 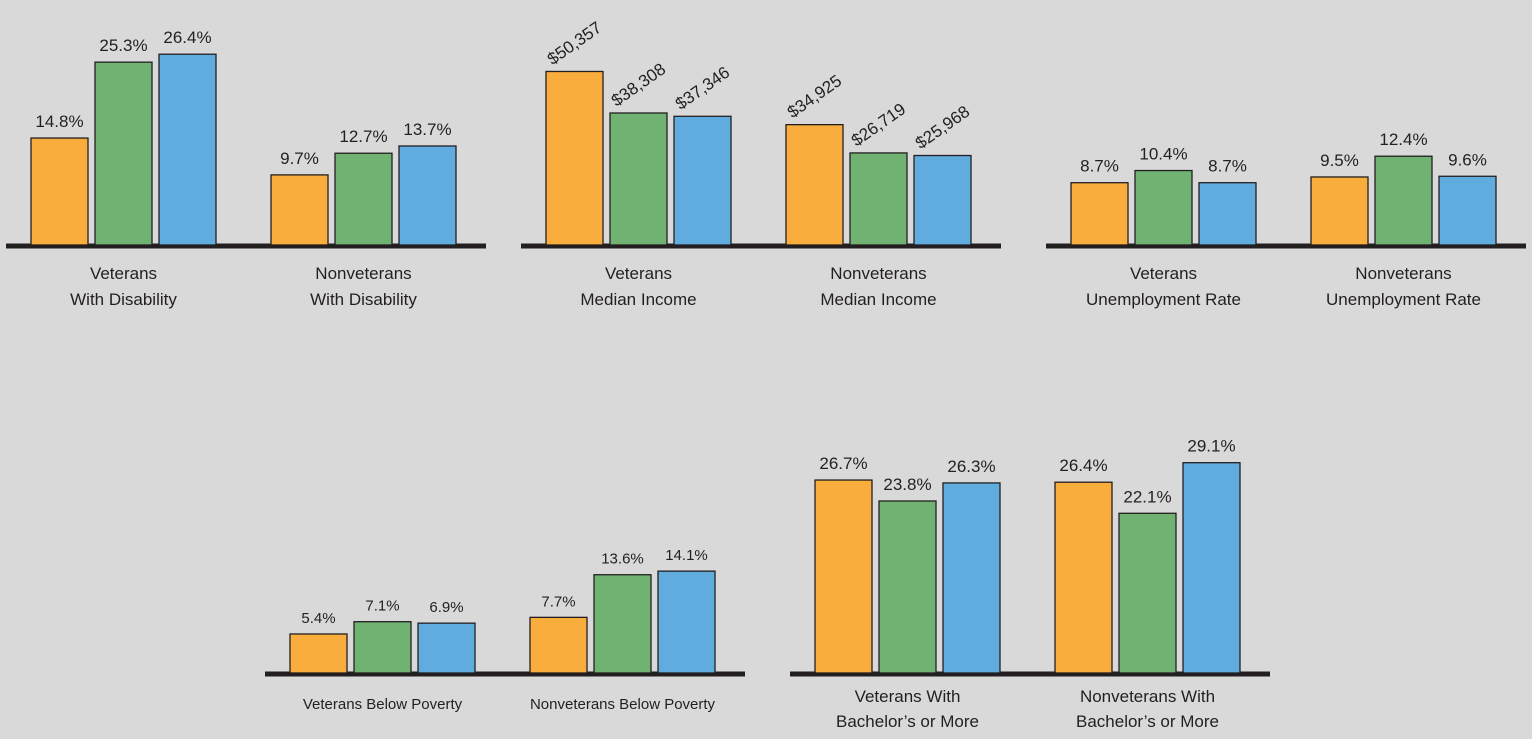 What do you see at coordinates (558, 601) in the screenshot?
I see `data-label: 7.7%` at bounding box center [558, 601].